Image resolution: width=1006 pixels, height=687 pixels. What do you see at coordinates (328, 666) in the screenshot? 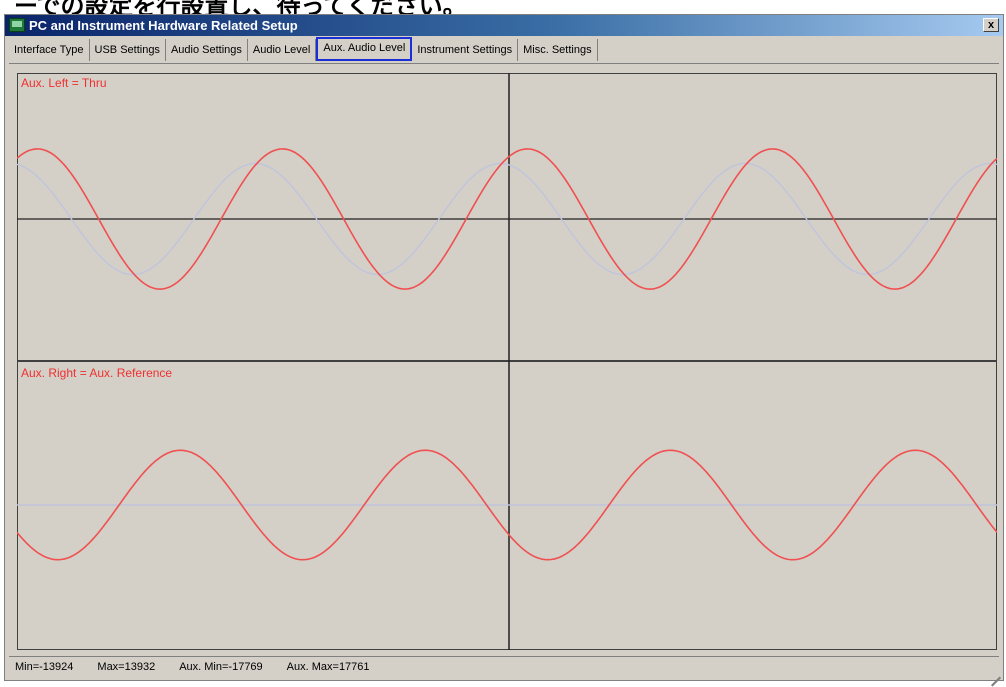
I see `status-aux-max: Aux. Max=17761` at bounding box center [328, 666].